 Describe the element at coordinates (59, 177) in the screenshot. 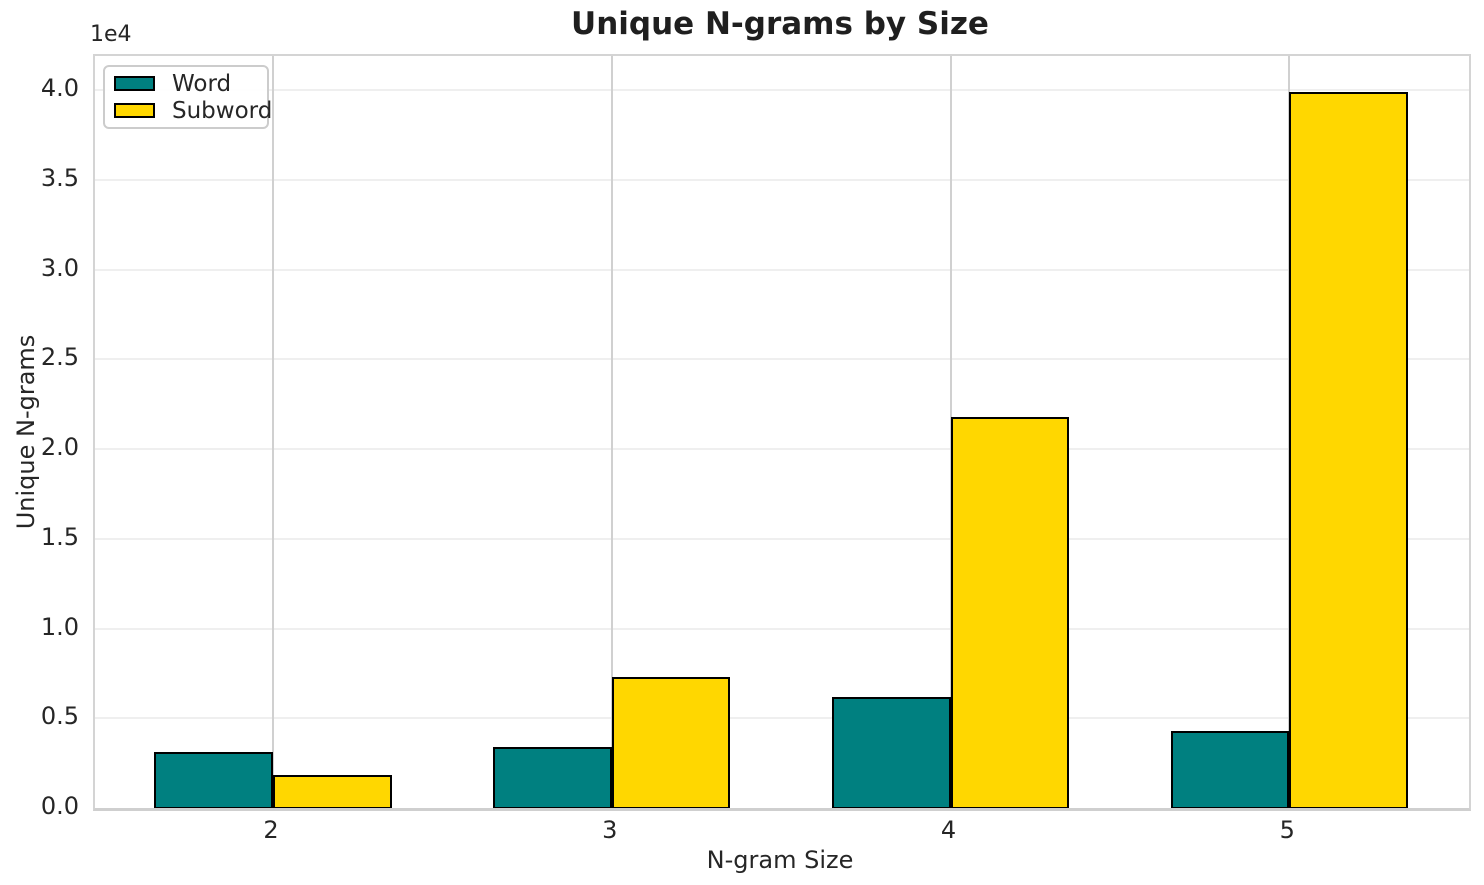

I see `y-tick-label: 3.5` at that location.